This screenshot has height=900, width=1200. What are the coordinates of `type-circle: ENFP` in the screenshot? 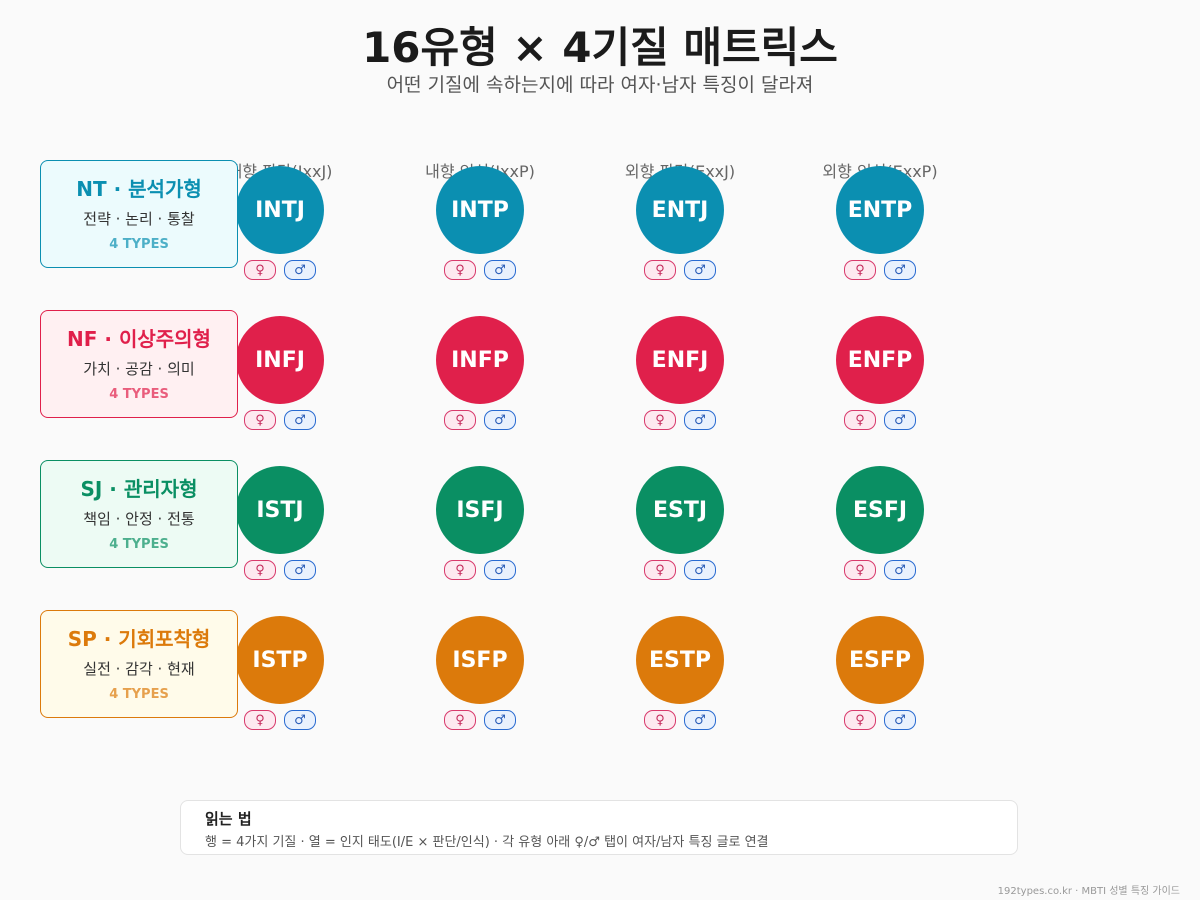 It's located at (880, 360).